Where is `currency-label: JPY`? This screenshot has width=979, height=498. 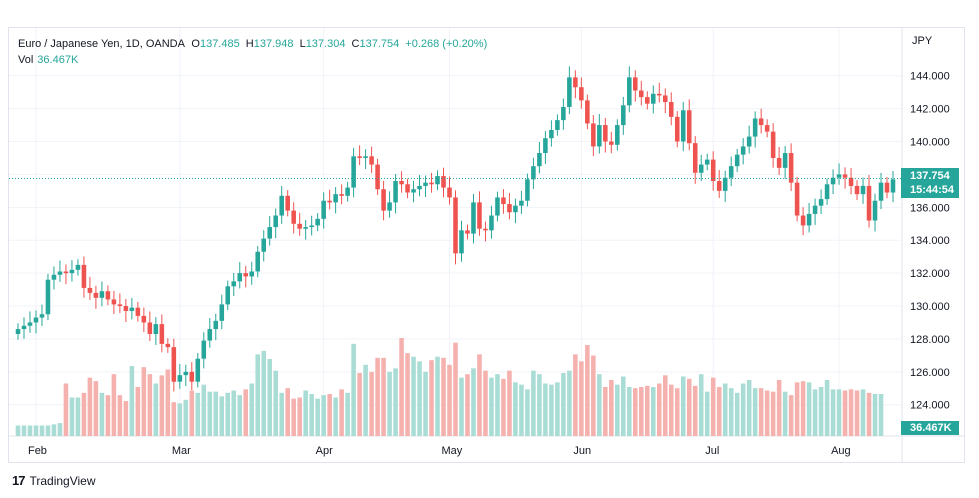
currency-label: JPY is located at coordinates (922, 41).